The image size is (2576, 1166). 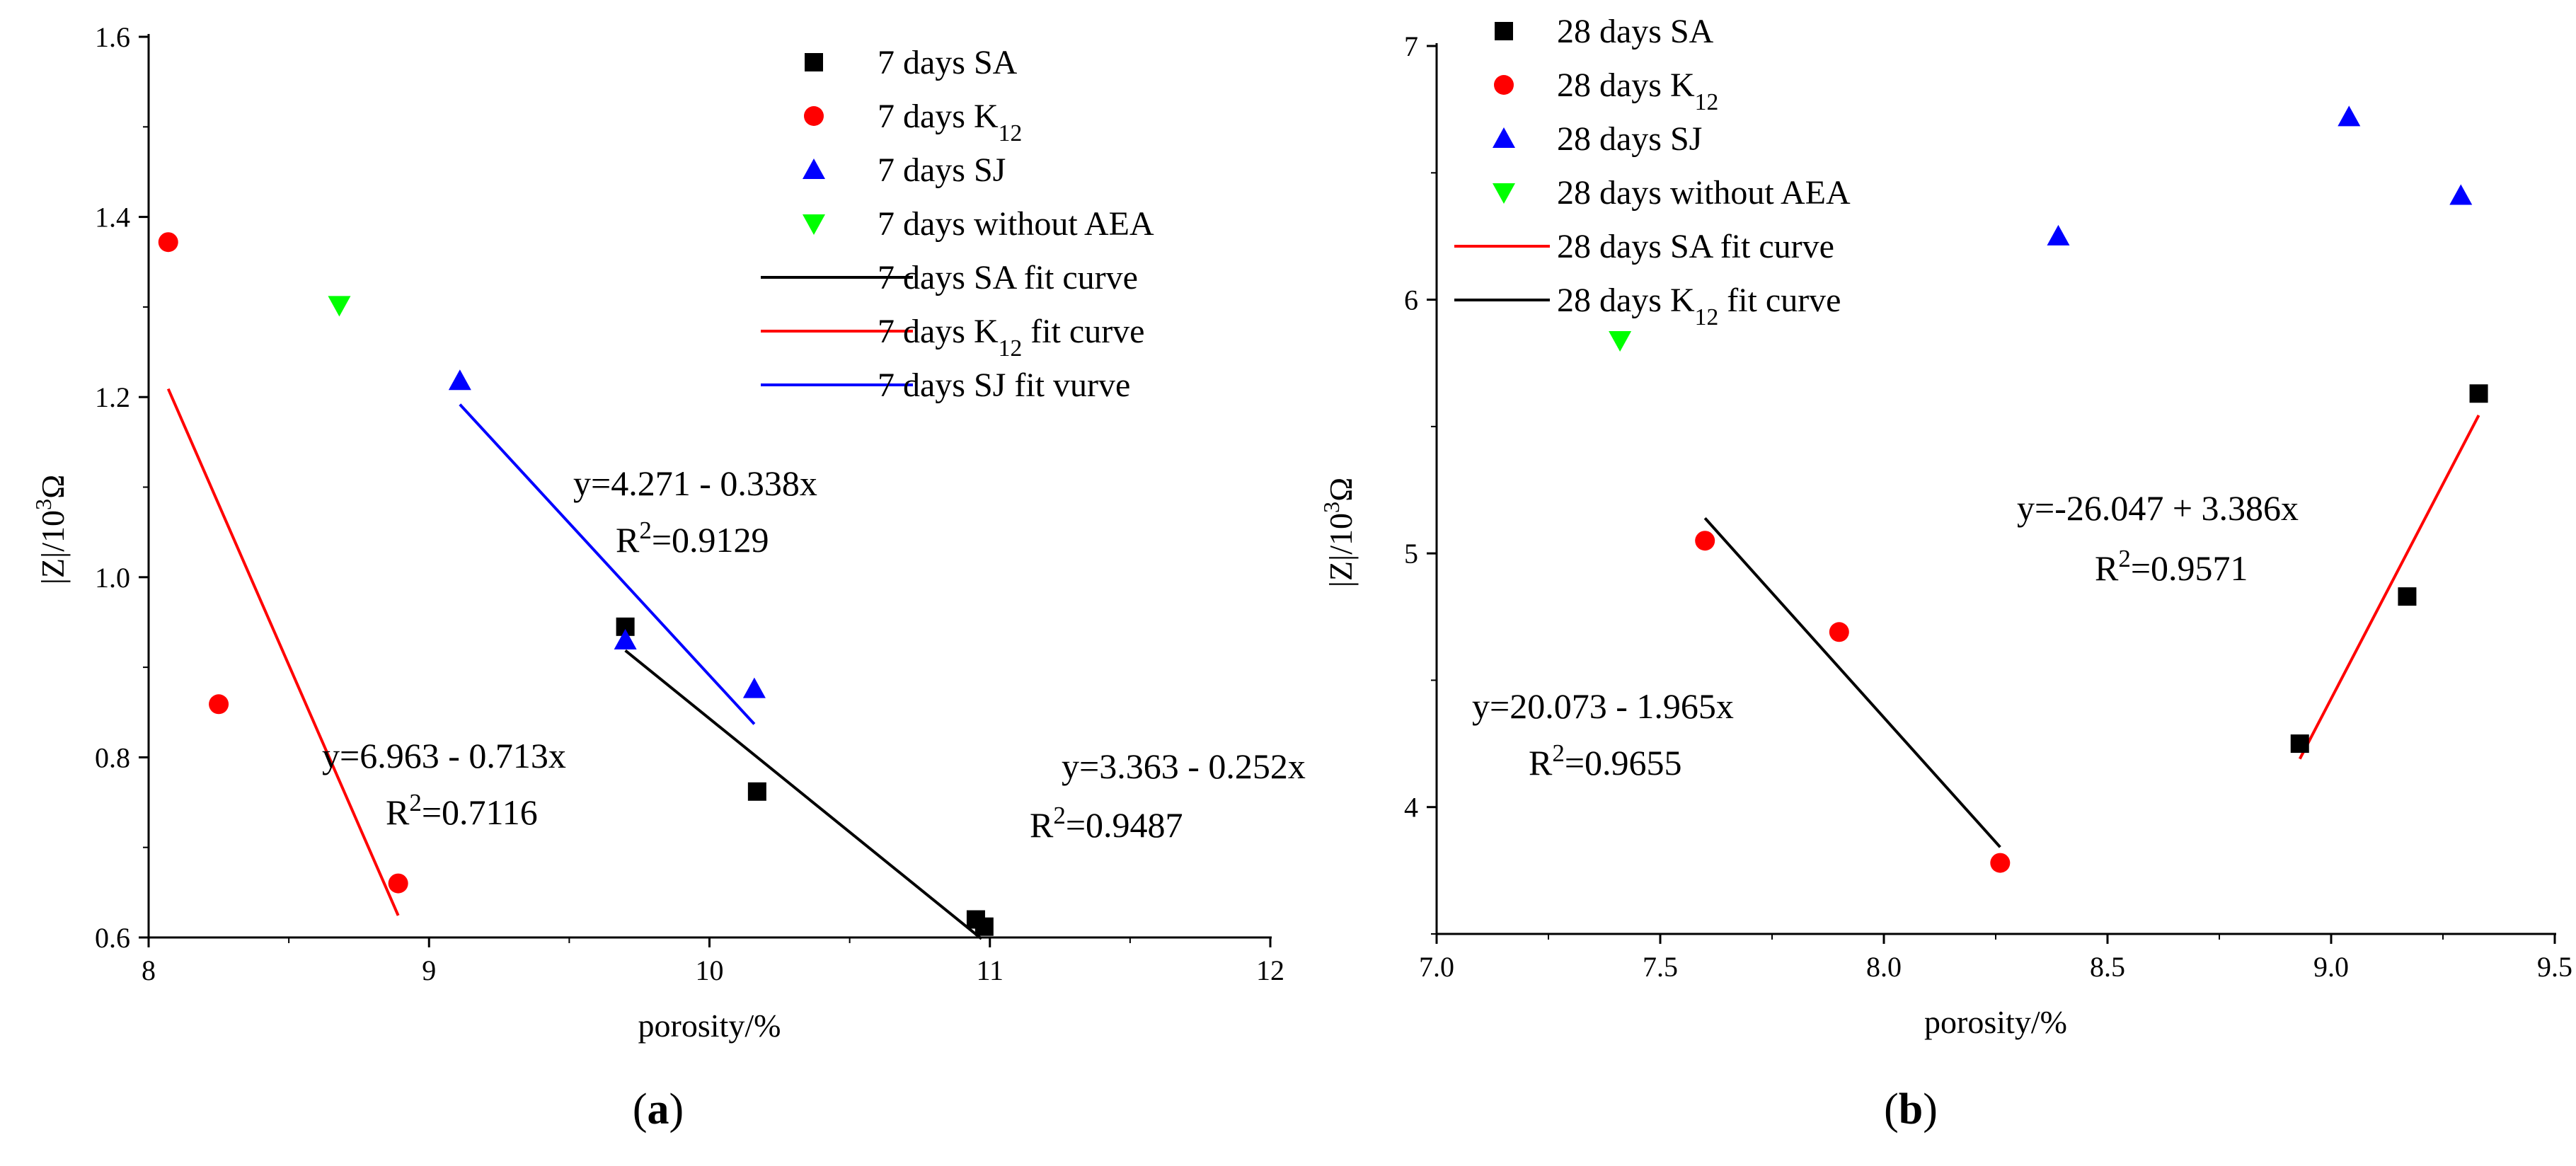 I want to click on data-point-7-days-without-aea, so click(x=340, y=306).